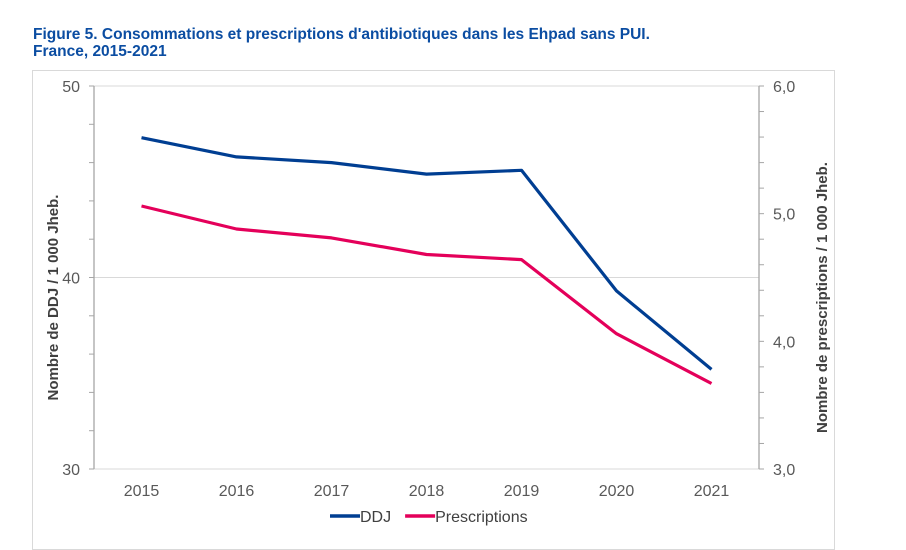 The height and width of the screenshot is (550, 906). What do you see at coordinates (784, 87) in the screenshot?
I see `right-axis-tick-label: 6,0` at bounding box center [784, 87].